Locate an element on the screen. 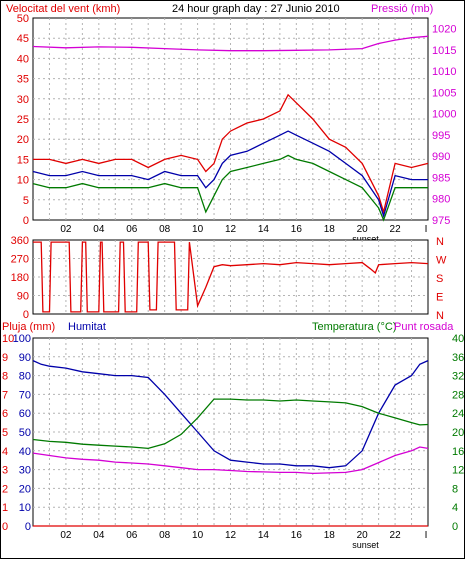 The width and height of the screenshot is (465, 564). wind-x-tick-label: 20 is located at coordinates (363, 229).